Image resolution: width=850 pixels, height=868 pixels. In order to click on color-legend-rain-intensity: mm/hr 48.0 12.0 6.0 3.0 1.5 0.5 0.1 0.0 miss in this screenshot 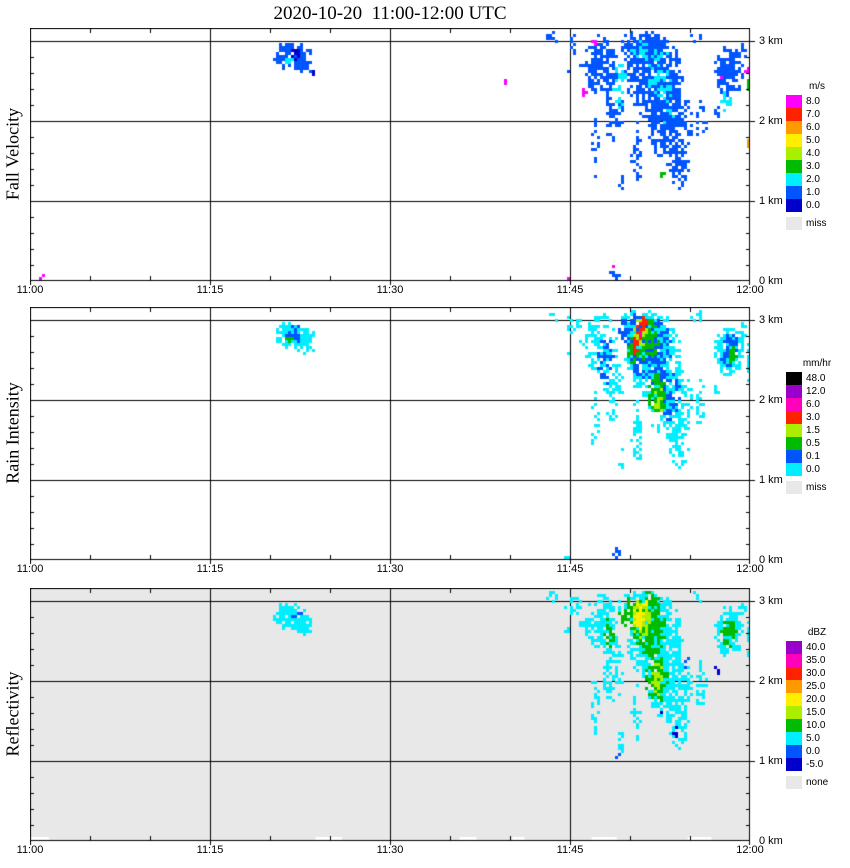, I will do `click(817, 425)`.